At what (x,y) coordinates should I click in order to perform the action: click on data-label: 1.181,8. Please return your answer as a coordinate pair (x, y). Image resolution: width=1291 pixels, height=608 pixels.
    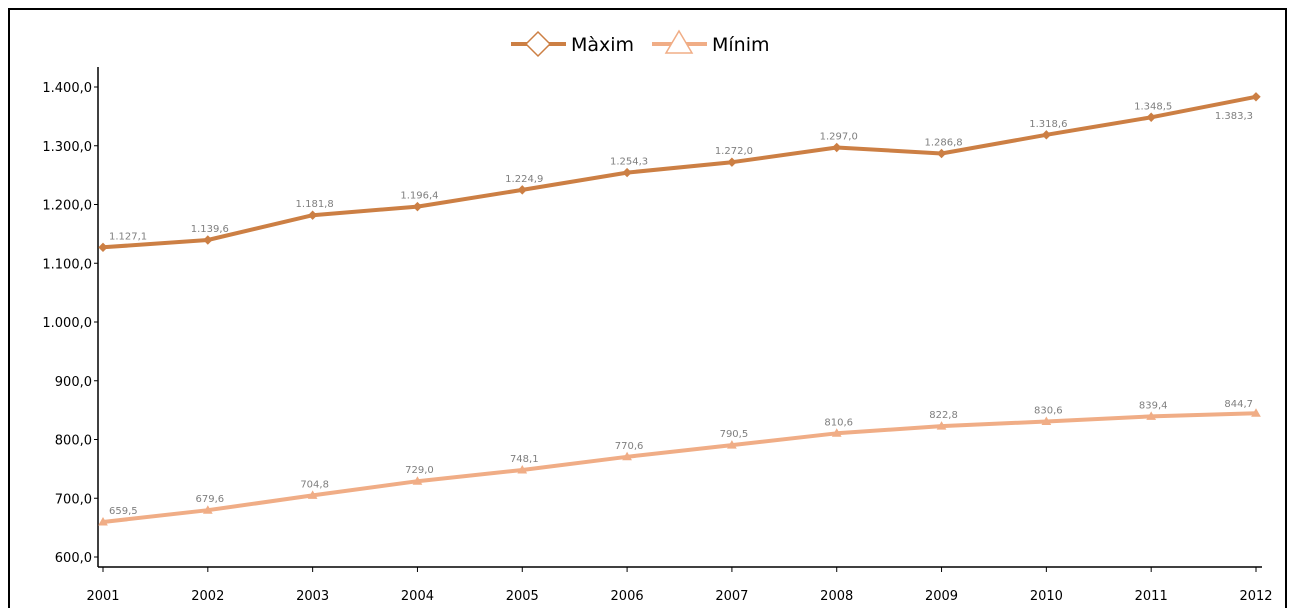
    Looking at the image, I should click on (315, 204).